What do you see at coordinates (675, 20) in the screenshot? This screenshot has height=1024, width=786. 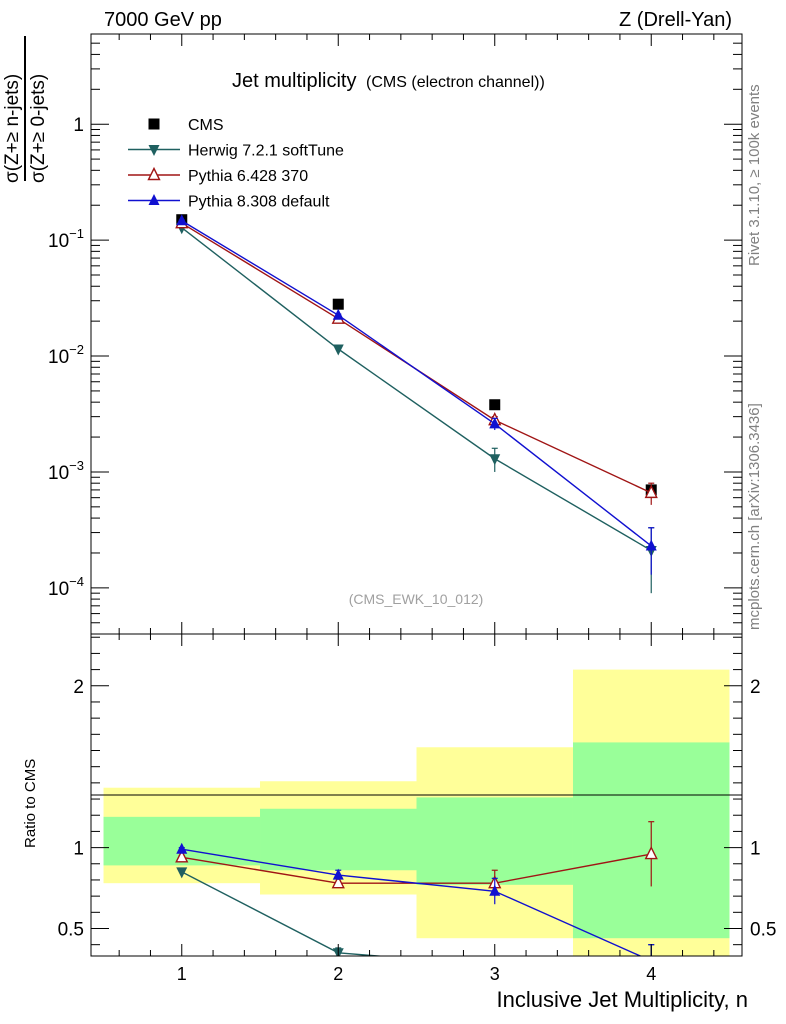 I see `header-right: Z (Drell-Yan)` at bounding box center [675, 20].